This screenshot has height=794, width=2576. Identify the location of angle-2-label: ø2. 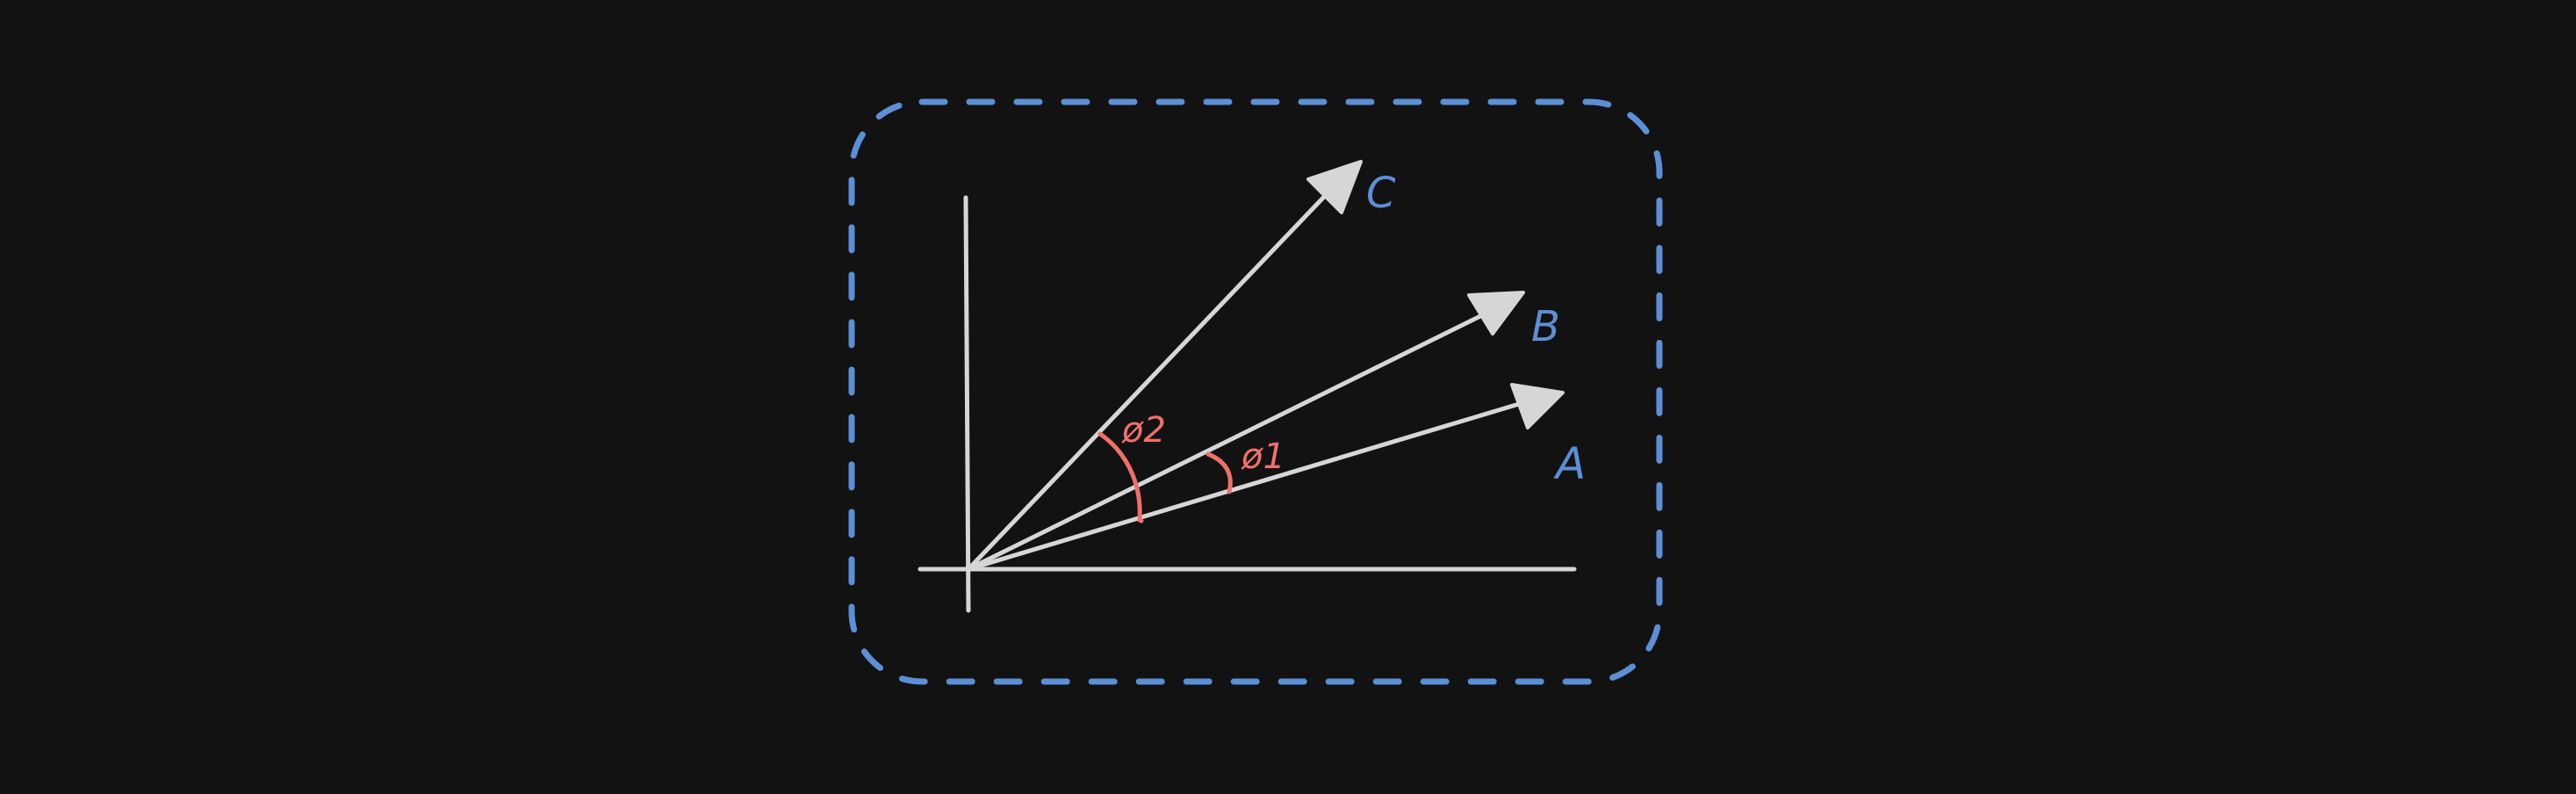
(1143, 430).